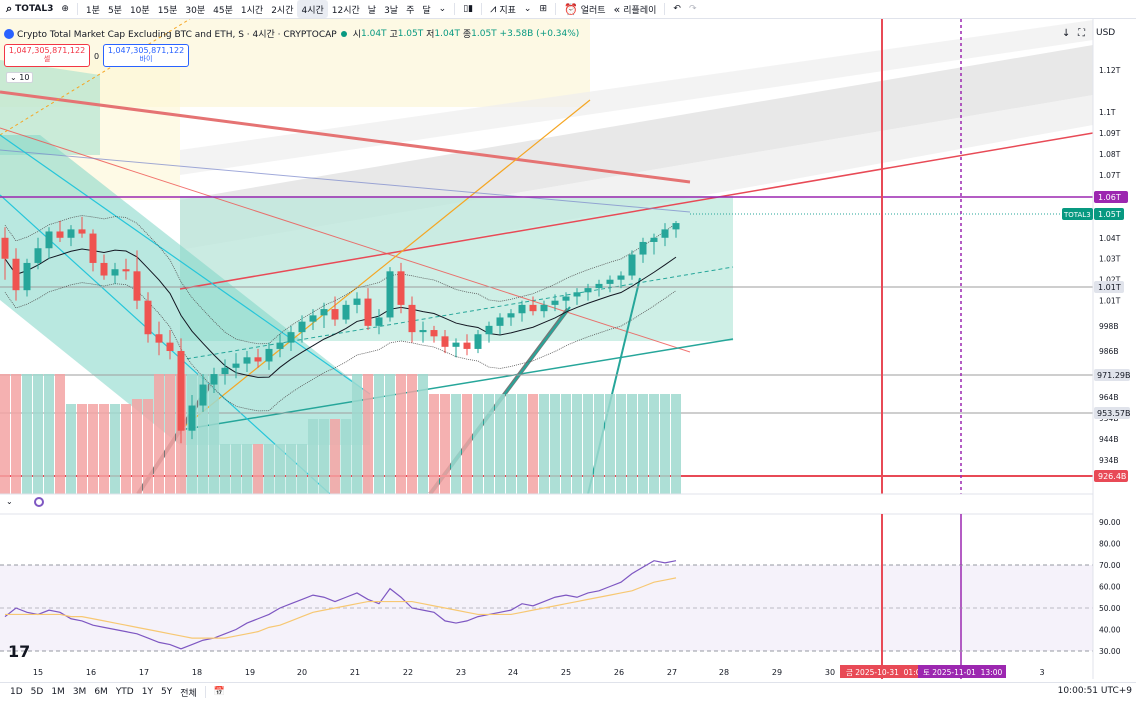 The image size is (1136, 701). Describe the element at coordinates (1106, 33) in the screenshot. I see `currency-selector: USD` at that location.